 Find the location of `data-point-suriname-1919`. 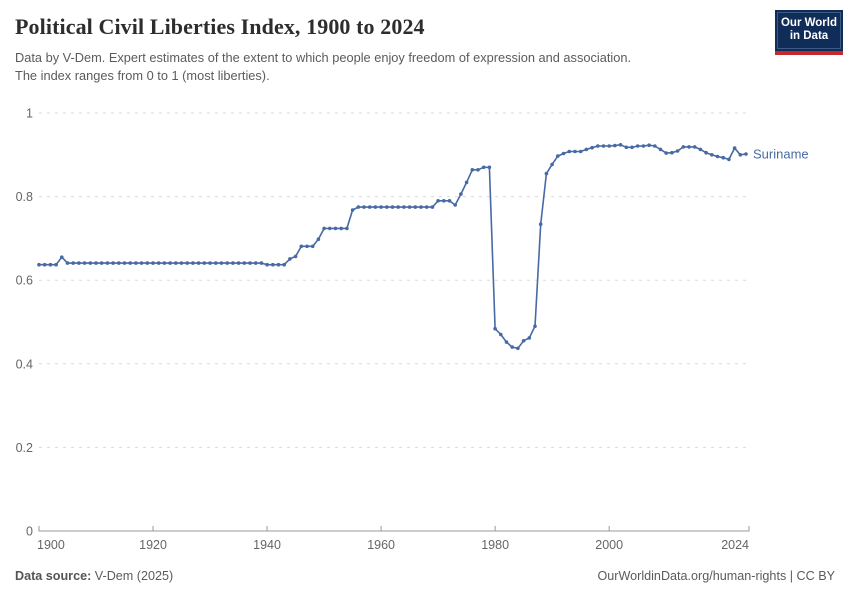

data-point-suriname-1919 is located at coordinates (147, 263).